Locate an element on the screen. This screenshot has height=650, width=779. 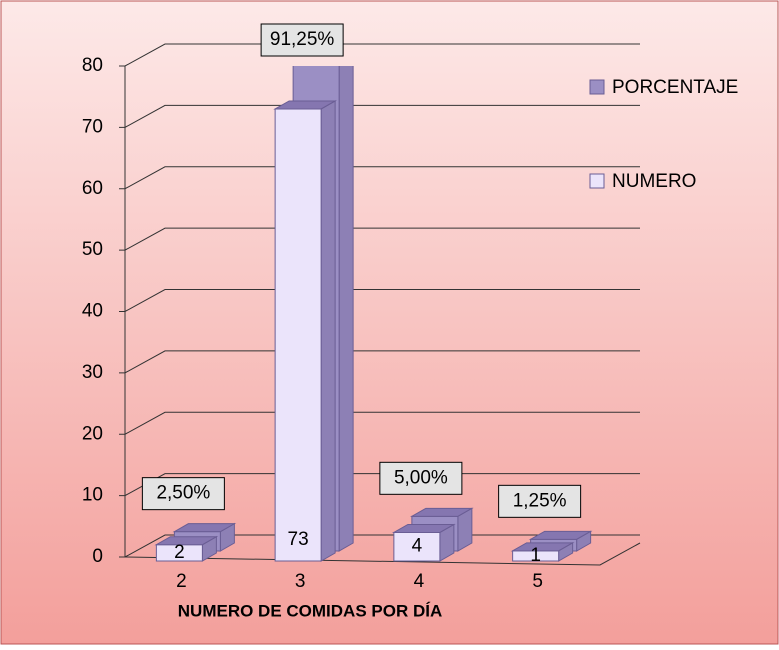
data-label: 91,25% is located at coordinates (302, 39).